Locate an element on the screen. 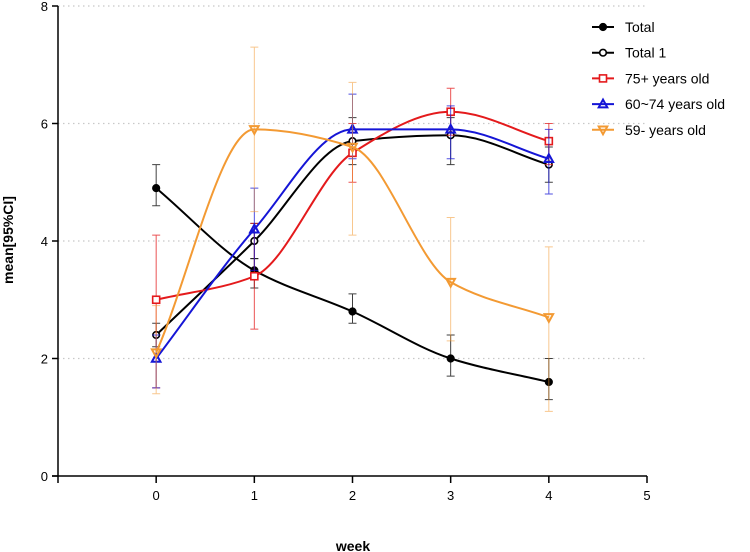 This screenshot has width=750, height=552. legend-entry-2: 75+ years old is located at coordinates (650, 78).